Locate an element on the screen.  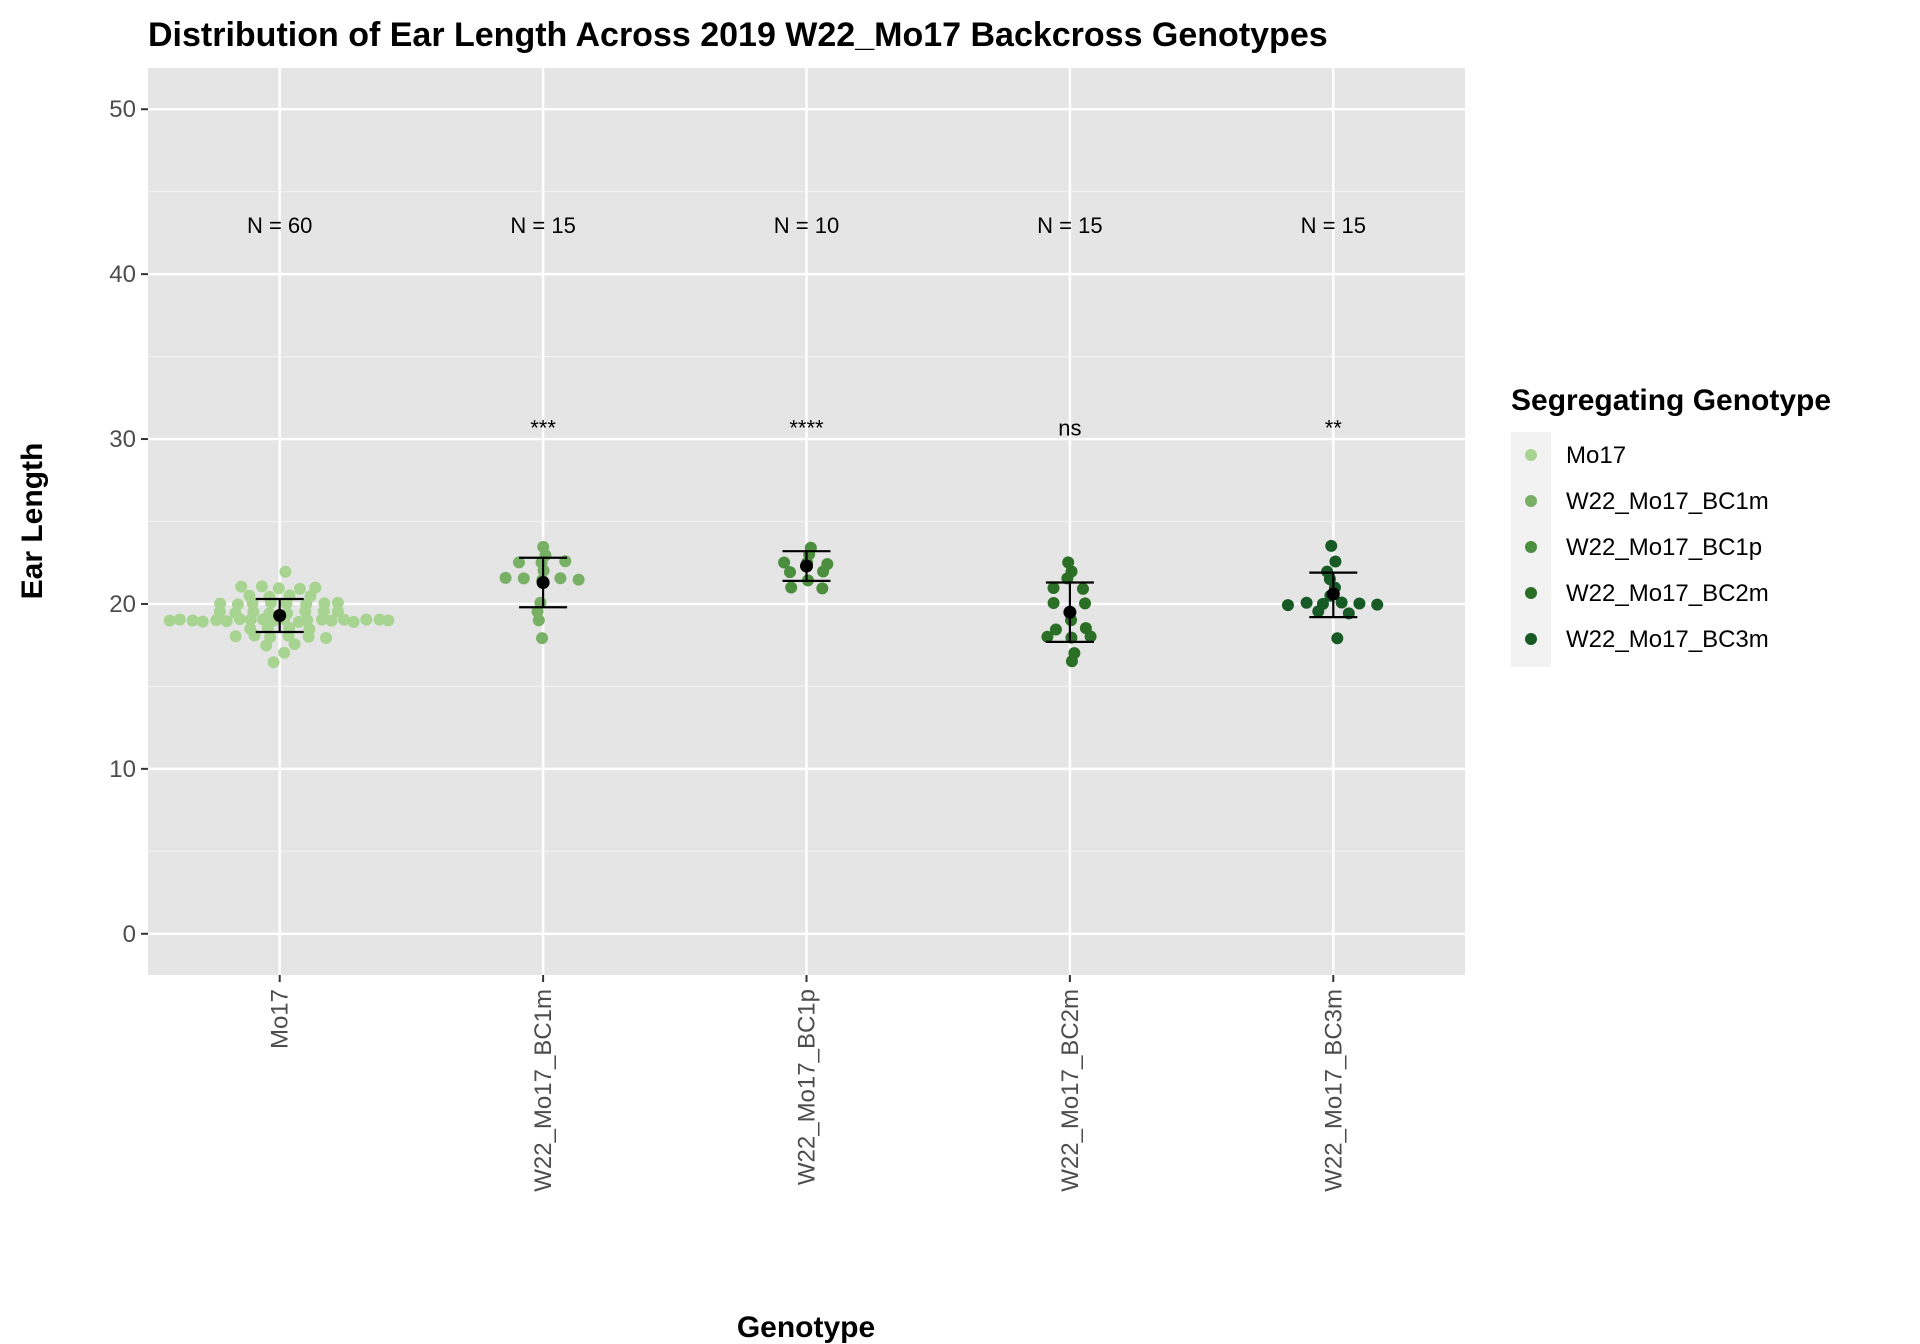
x-tick-label: W22_Mo17_BC3m is located at coordinates (1333, 1090).